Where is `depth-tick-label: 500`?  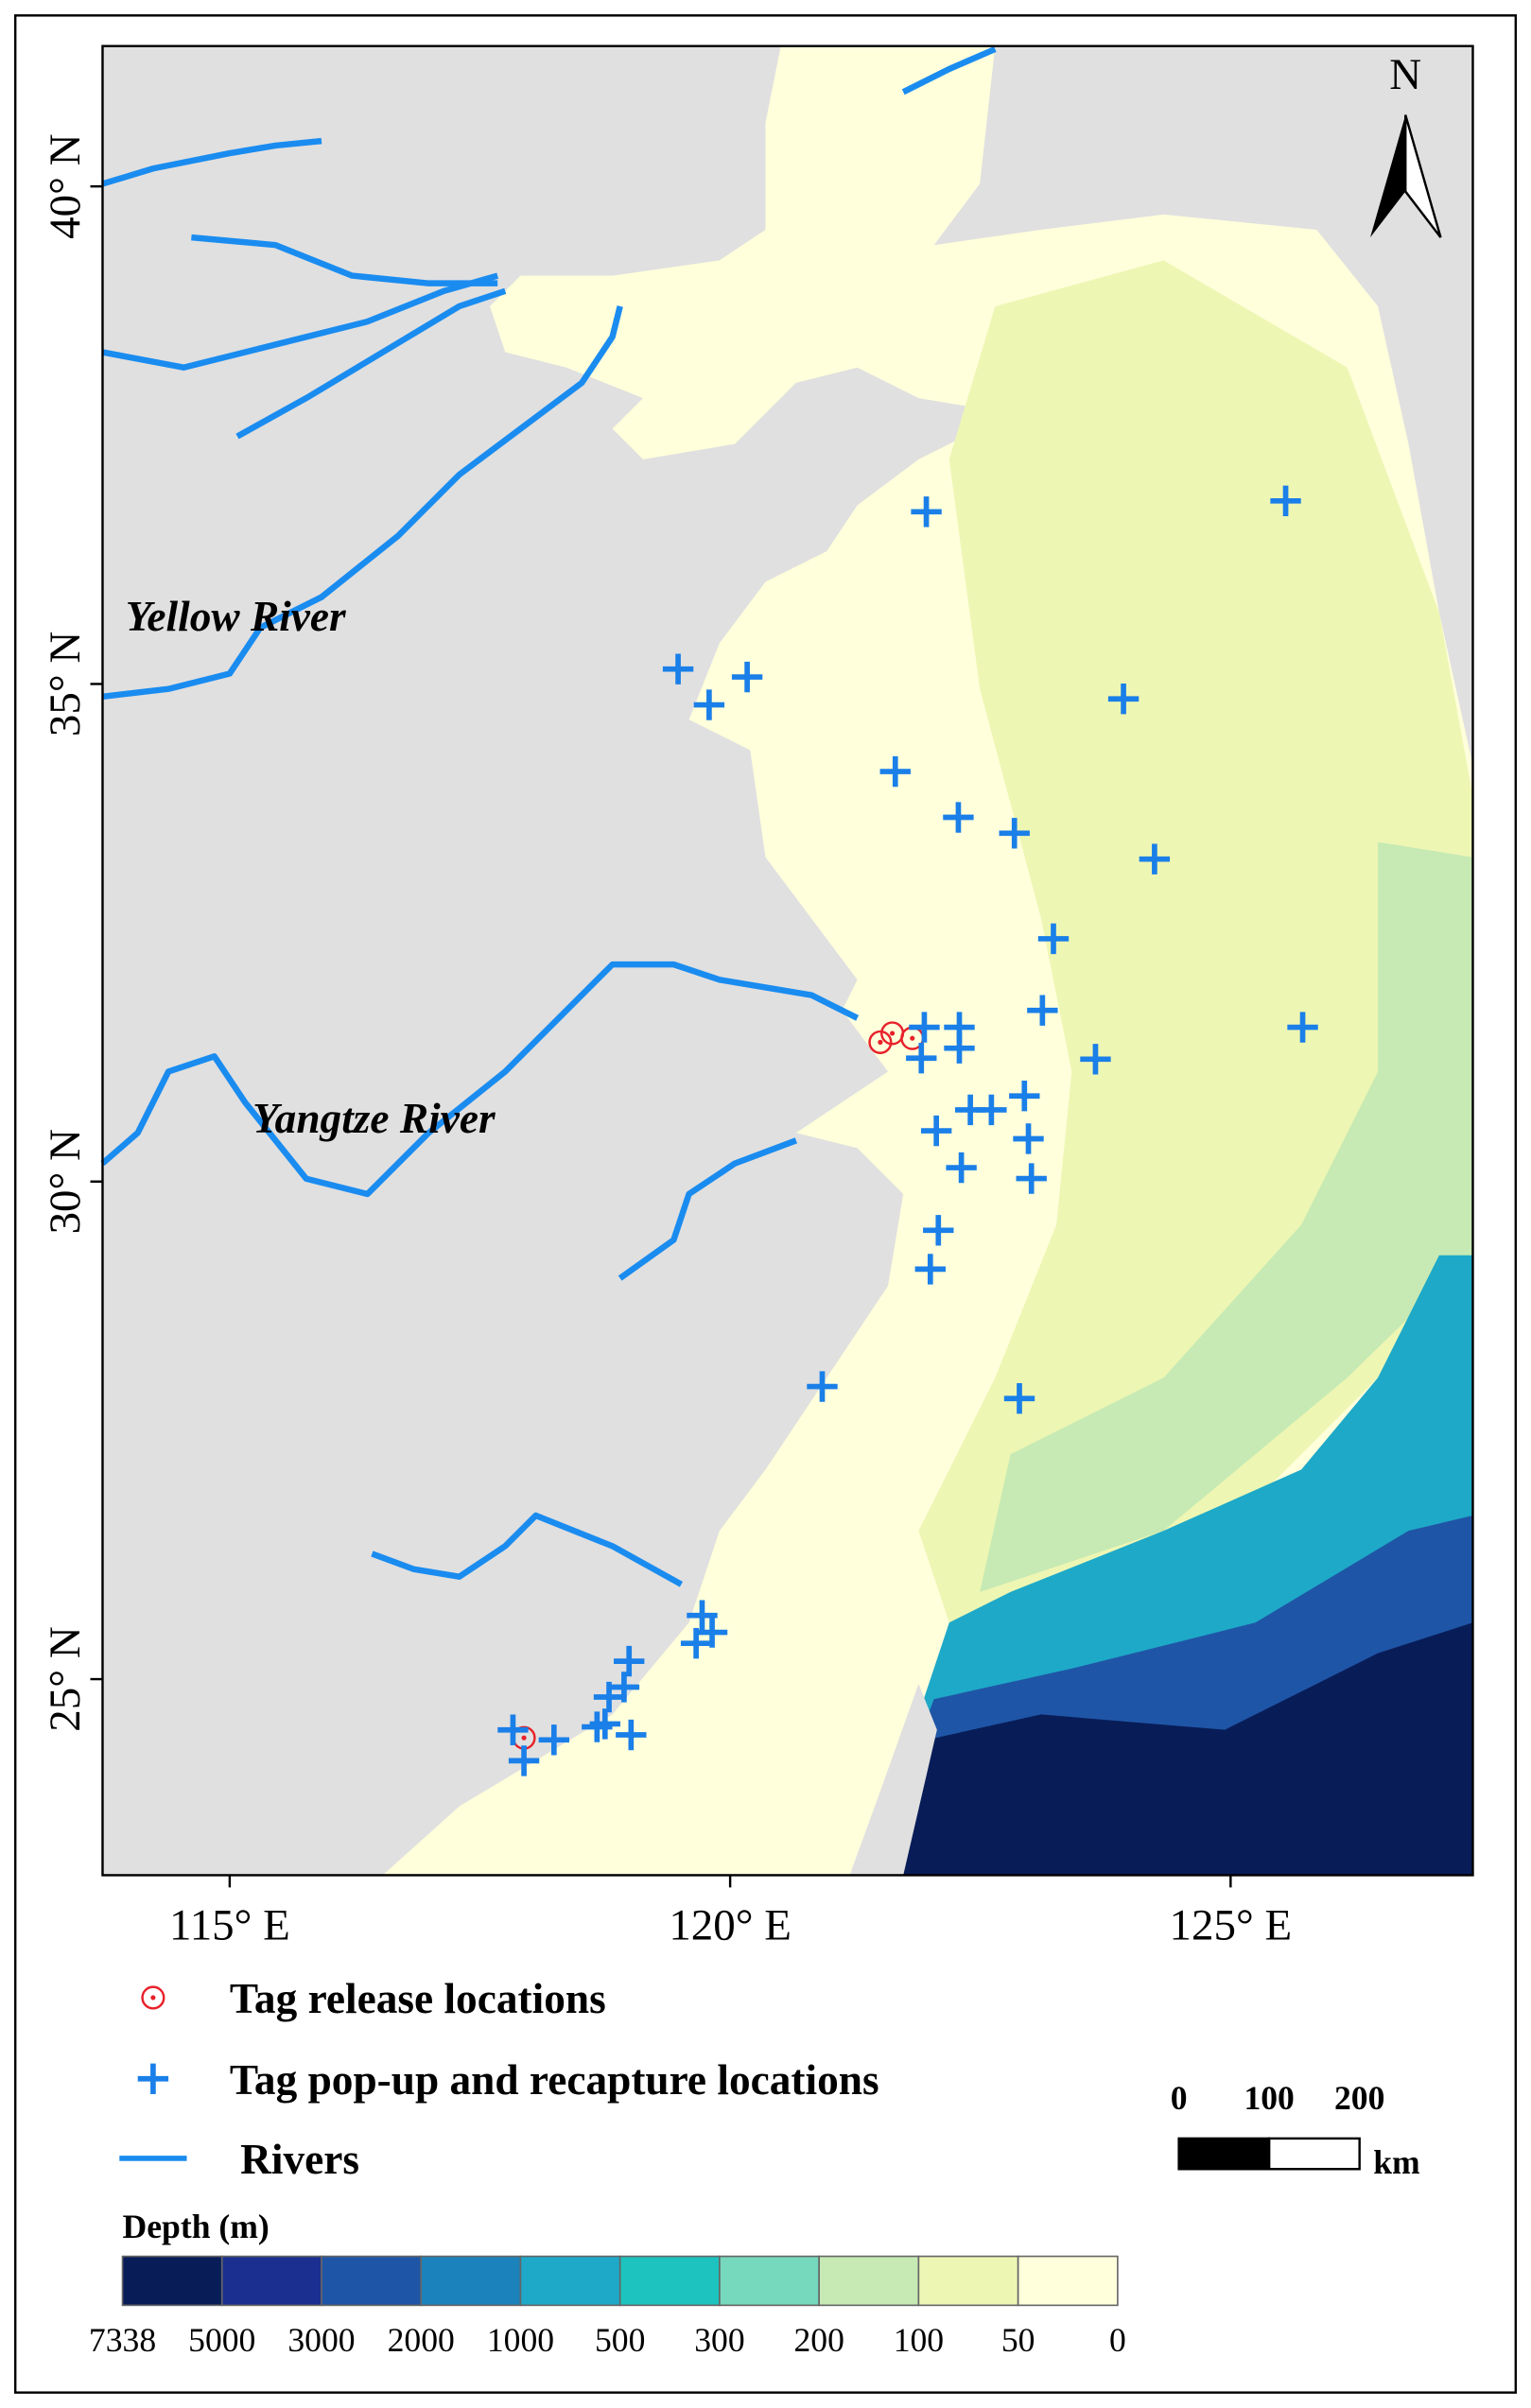 depth-tick-label: 500 is located at coordinates (620, 2340).